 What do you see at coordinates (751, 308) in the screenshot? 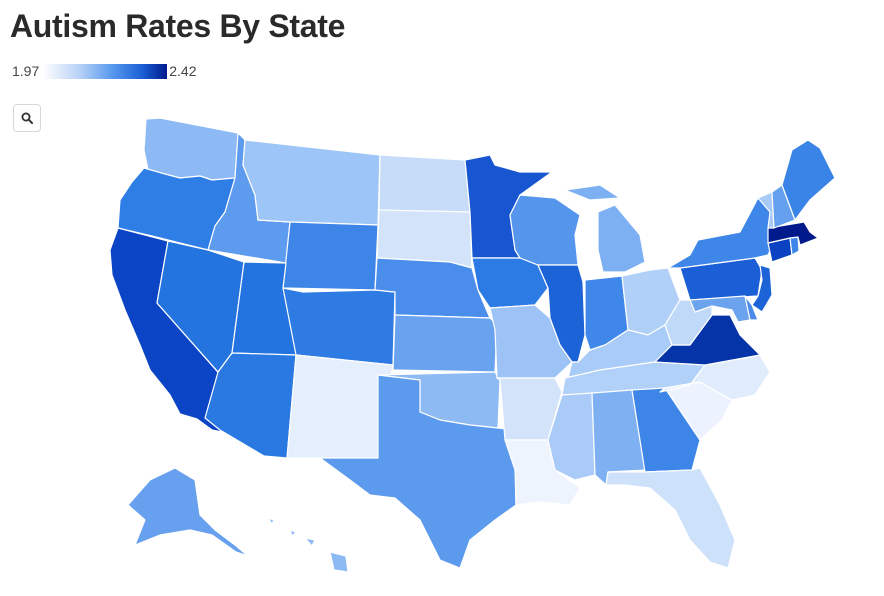
I see `state-DE` at bounding box center [751, 308].